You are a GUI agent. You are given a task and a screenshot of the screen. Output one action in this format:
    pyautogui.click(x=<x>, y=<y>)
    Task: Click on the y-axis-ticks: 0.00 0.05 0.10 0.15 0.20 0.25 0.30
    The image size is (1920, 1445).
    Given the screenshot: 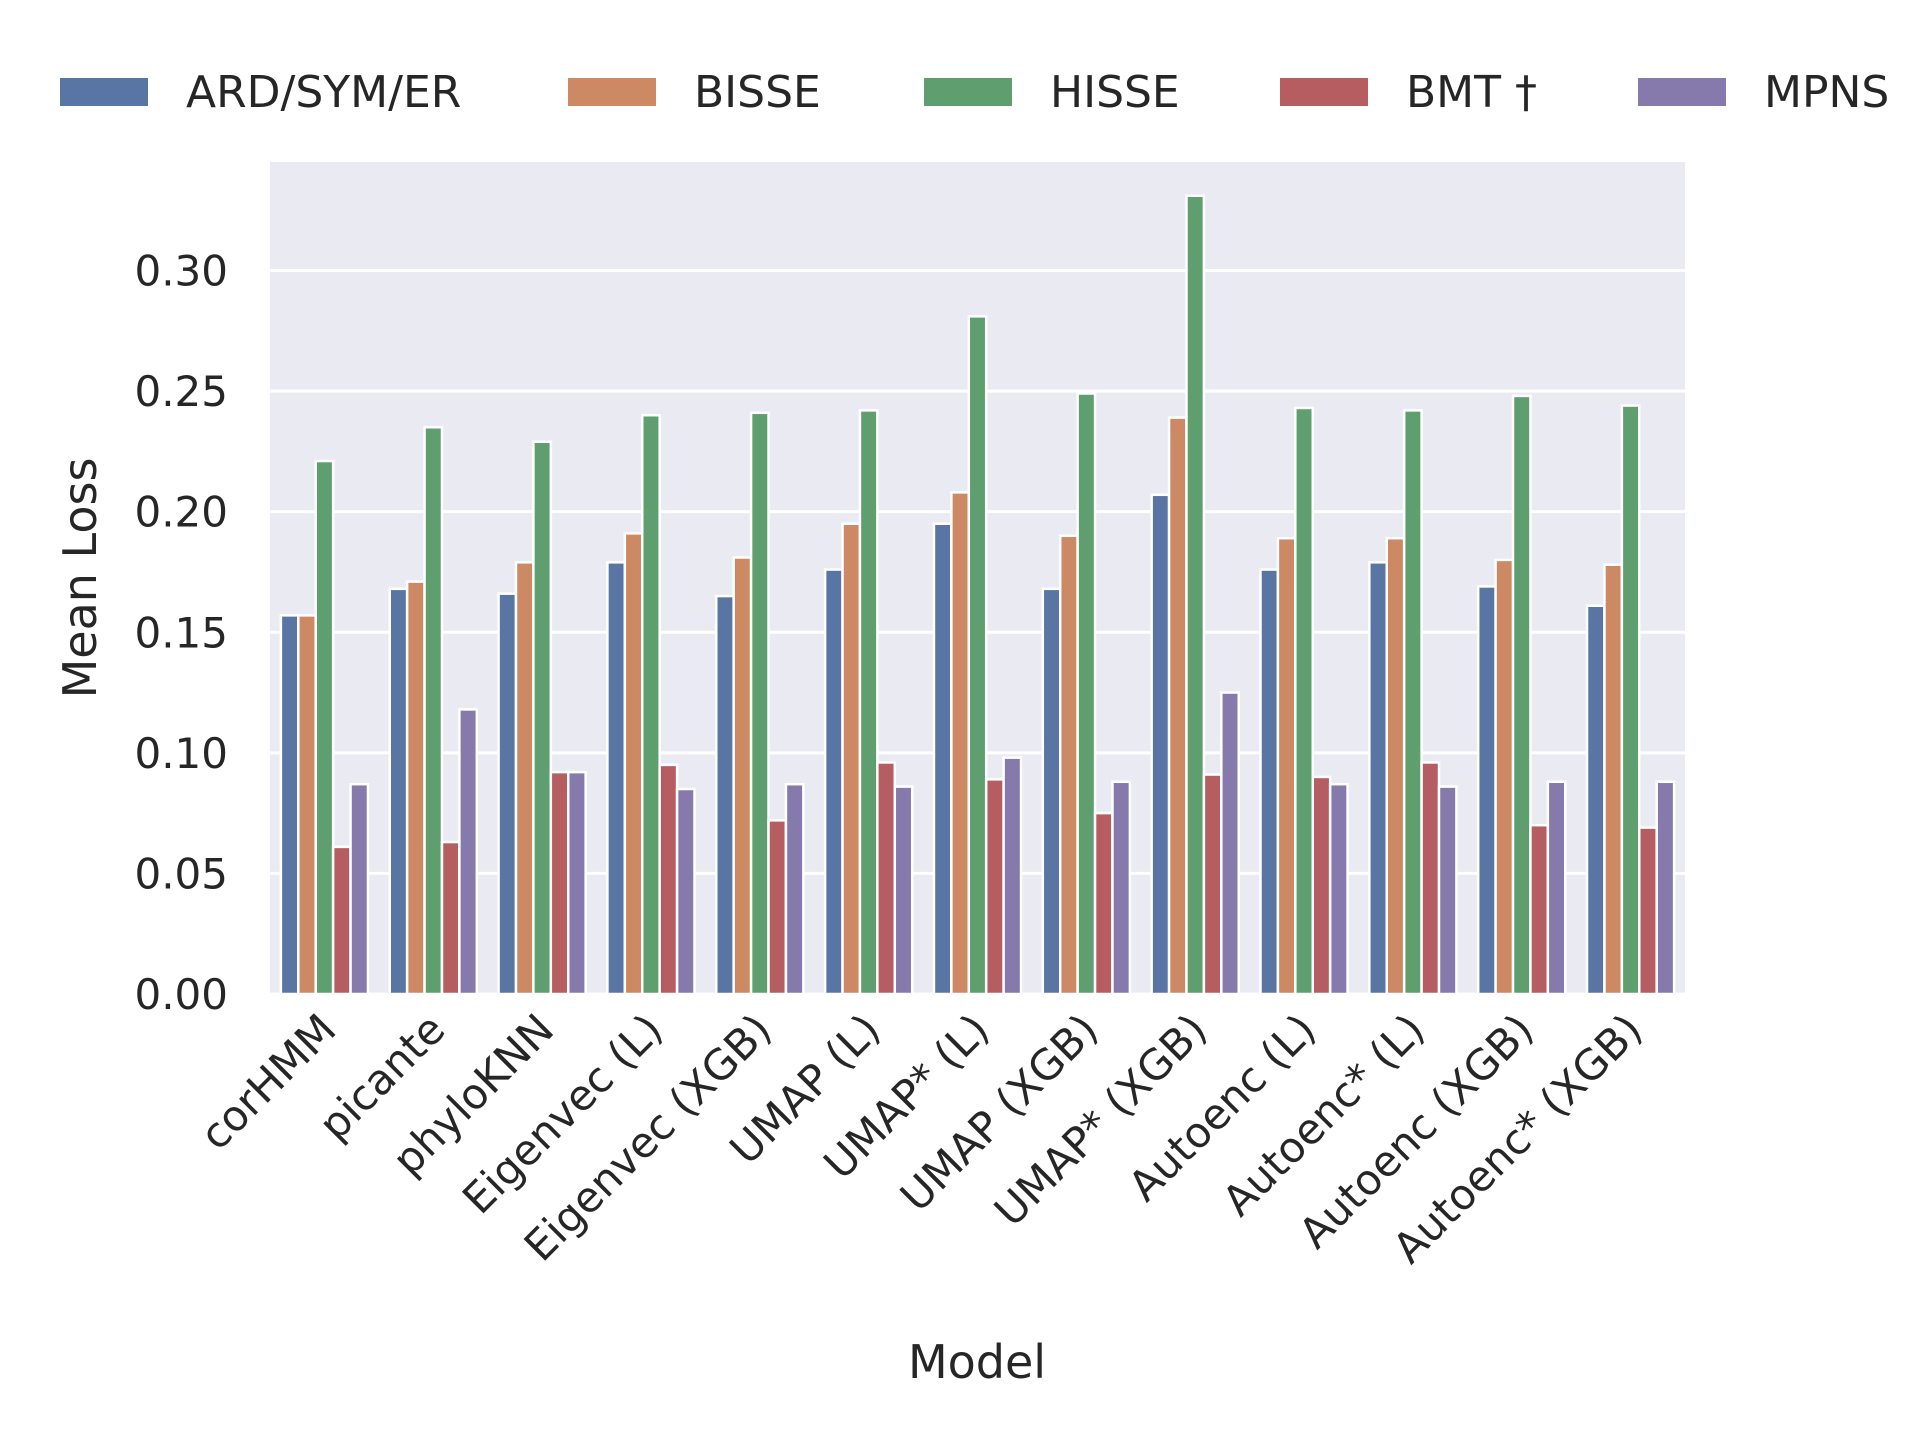 What is the action you would take?
    pyautogui.click(x=181, y=633)
    